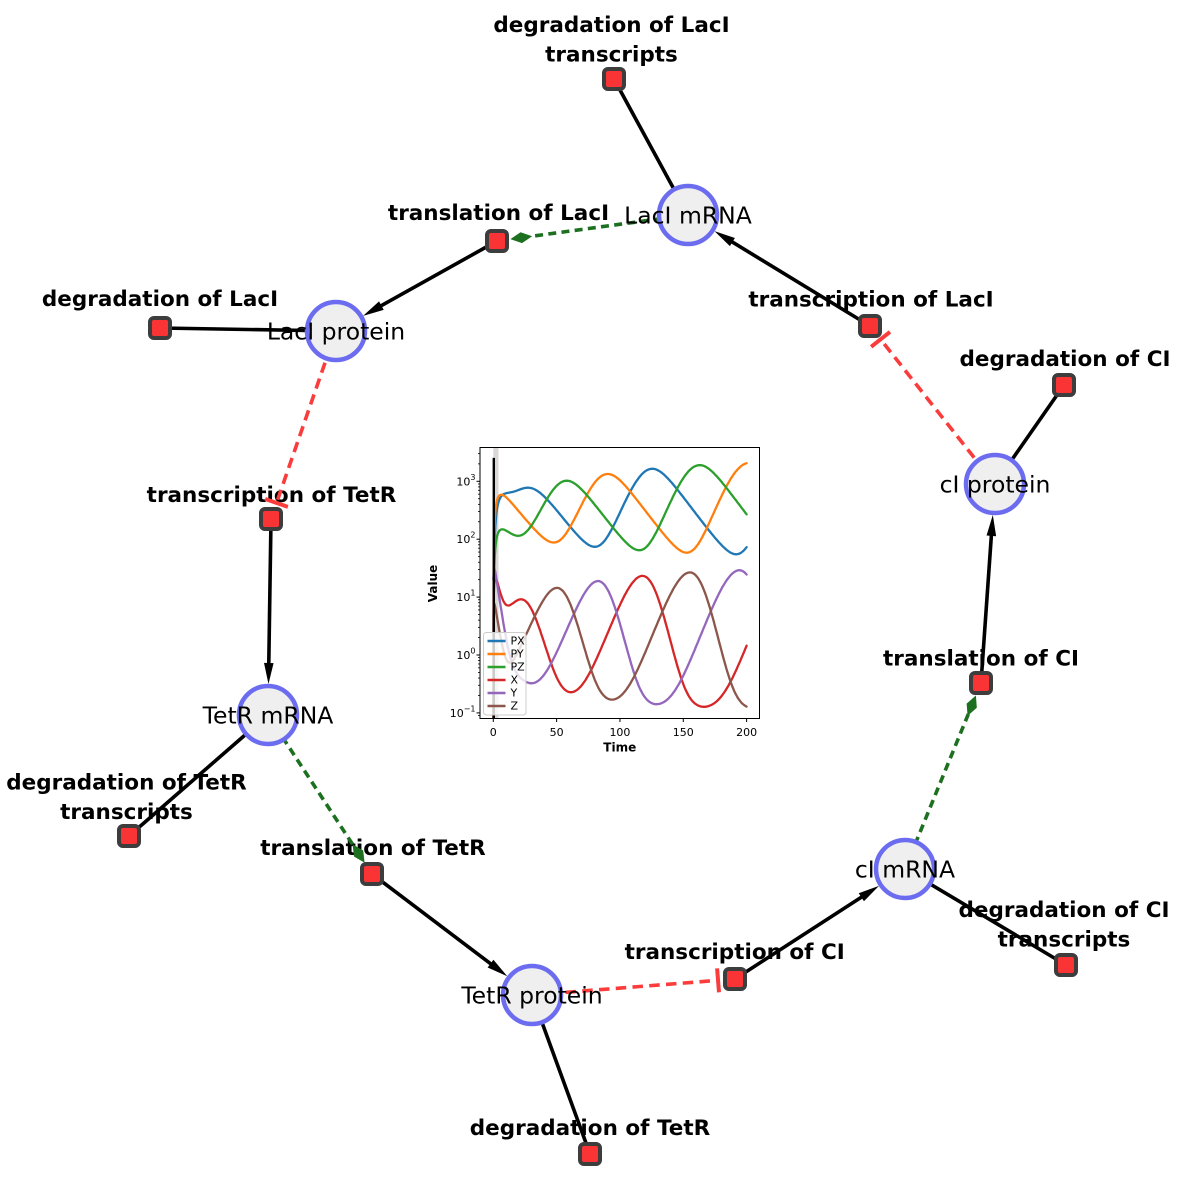 This screenshot has height=1200, width=1189. What do you see at coordinates (746, 732) in the screenshot?
I see `x-tick-label: 200` at bounding box center [746, 732].